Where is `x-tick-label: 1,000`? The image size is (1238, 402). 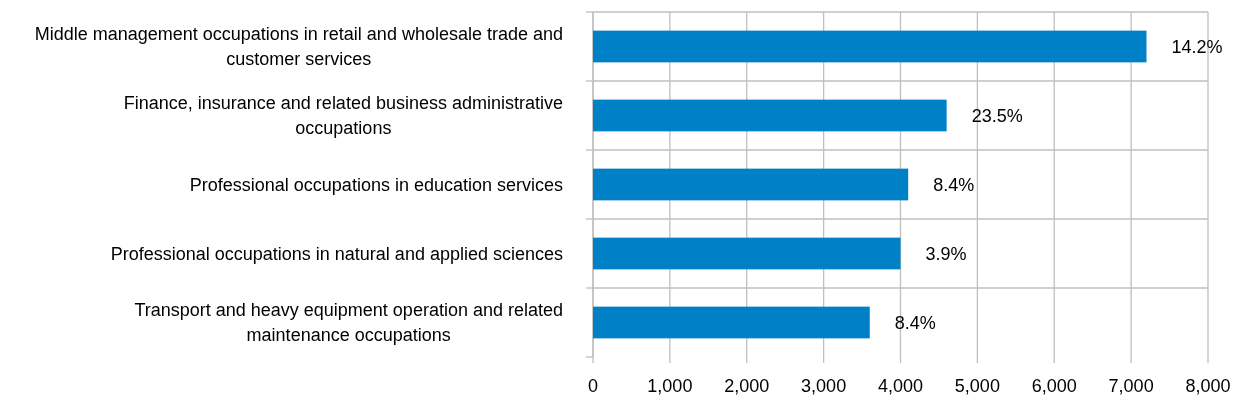
x-tick-label: 1,000 is located at coordinates (670, 386).